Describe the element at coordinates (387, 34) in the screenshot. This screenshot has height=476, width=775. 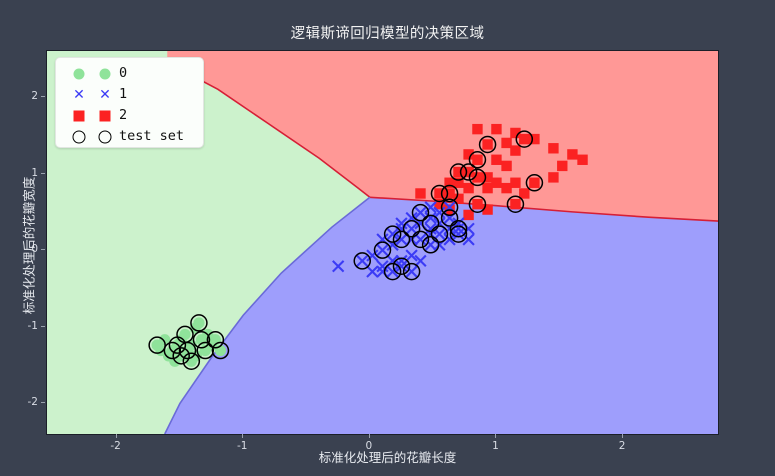
I see `page-title: 逻辑斯谛回归模型的决策区域` at that location.